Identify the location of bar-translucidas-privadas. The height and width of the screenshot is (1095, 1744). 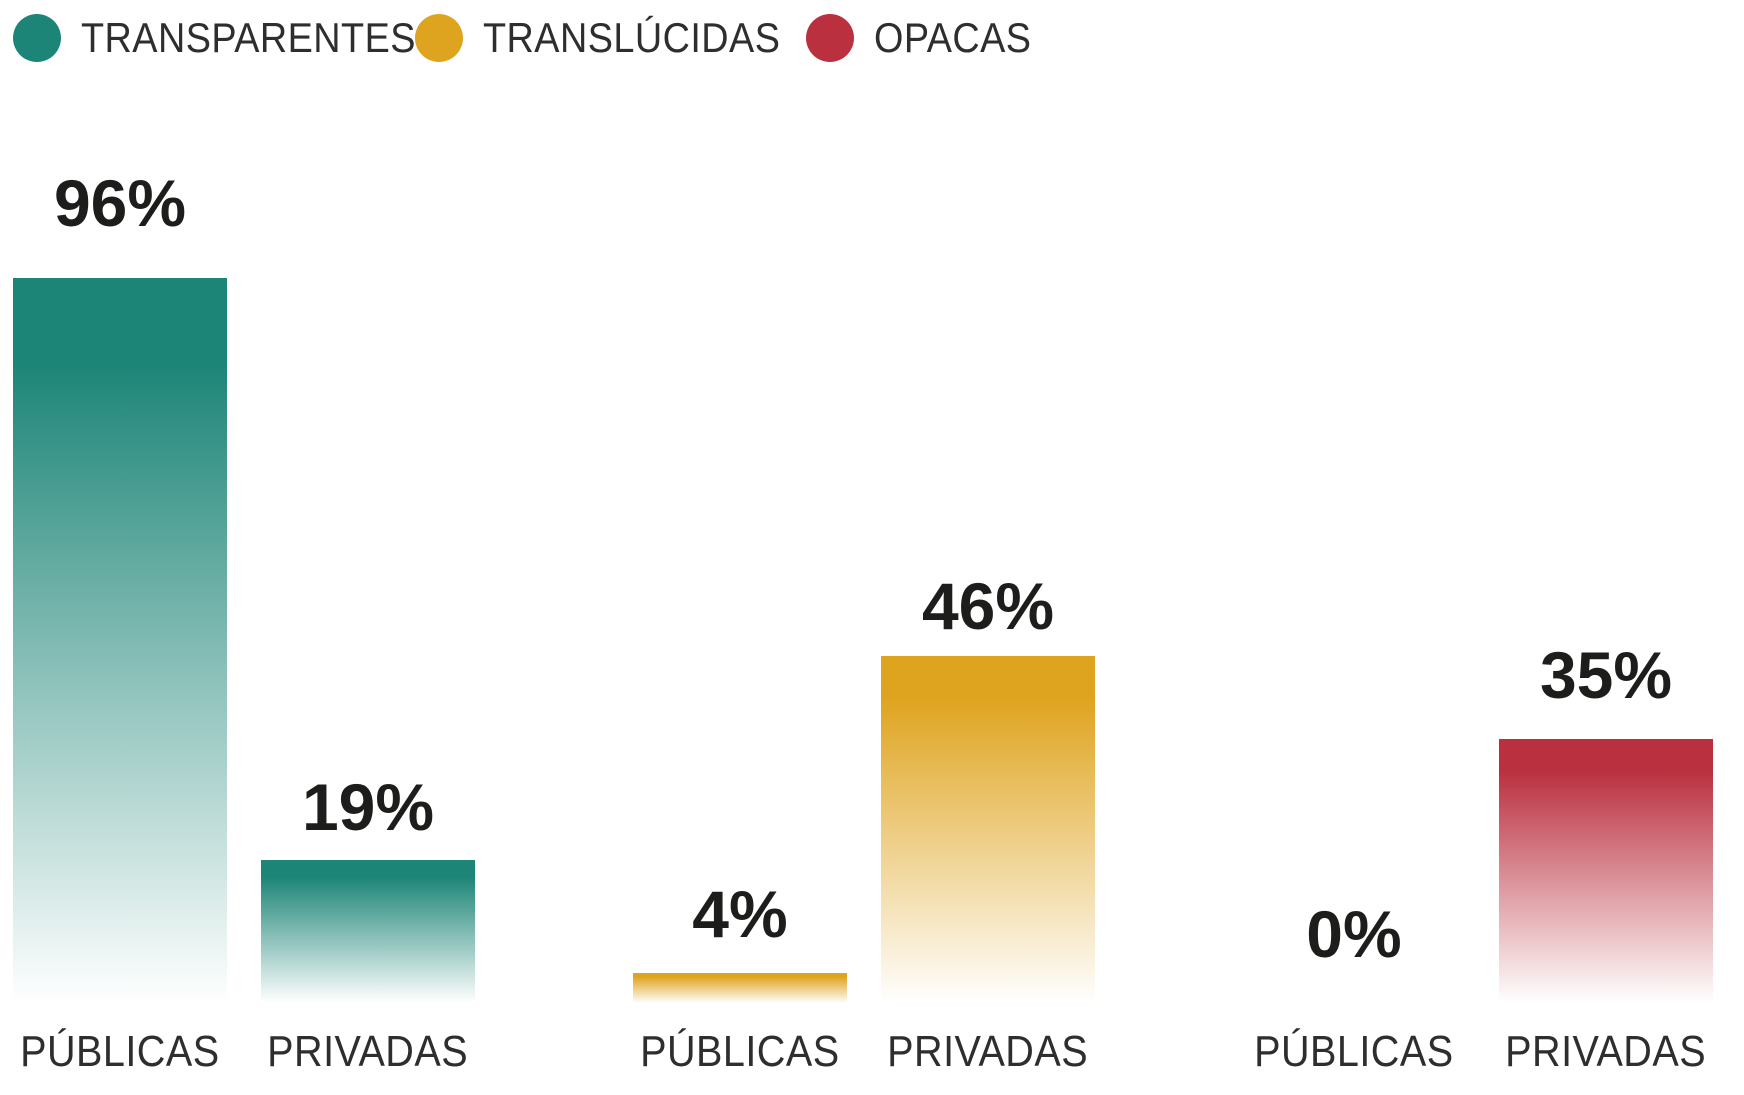
(988, 829).